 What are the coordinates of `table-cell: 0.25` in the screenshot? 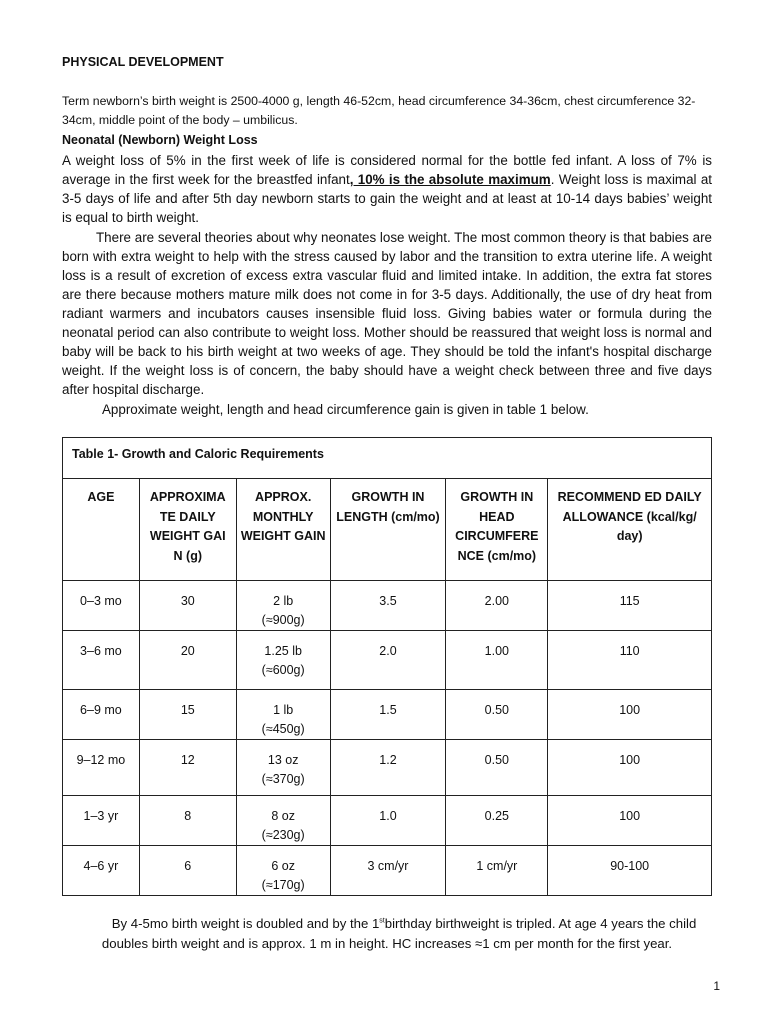 It's located at (497, 820).